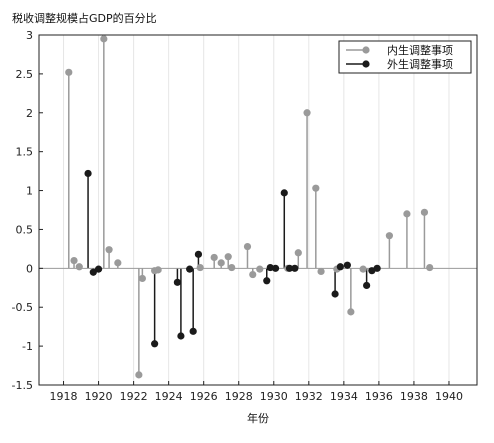 Image resolution: width=494 pixels, height=443 pixels. What do you see at coordinates (29, 268) in the screenshot?
I see `y-tick-label: 0` at bounding box center [29, 268].